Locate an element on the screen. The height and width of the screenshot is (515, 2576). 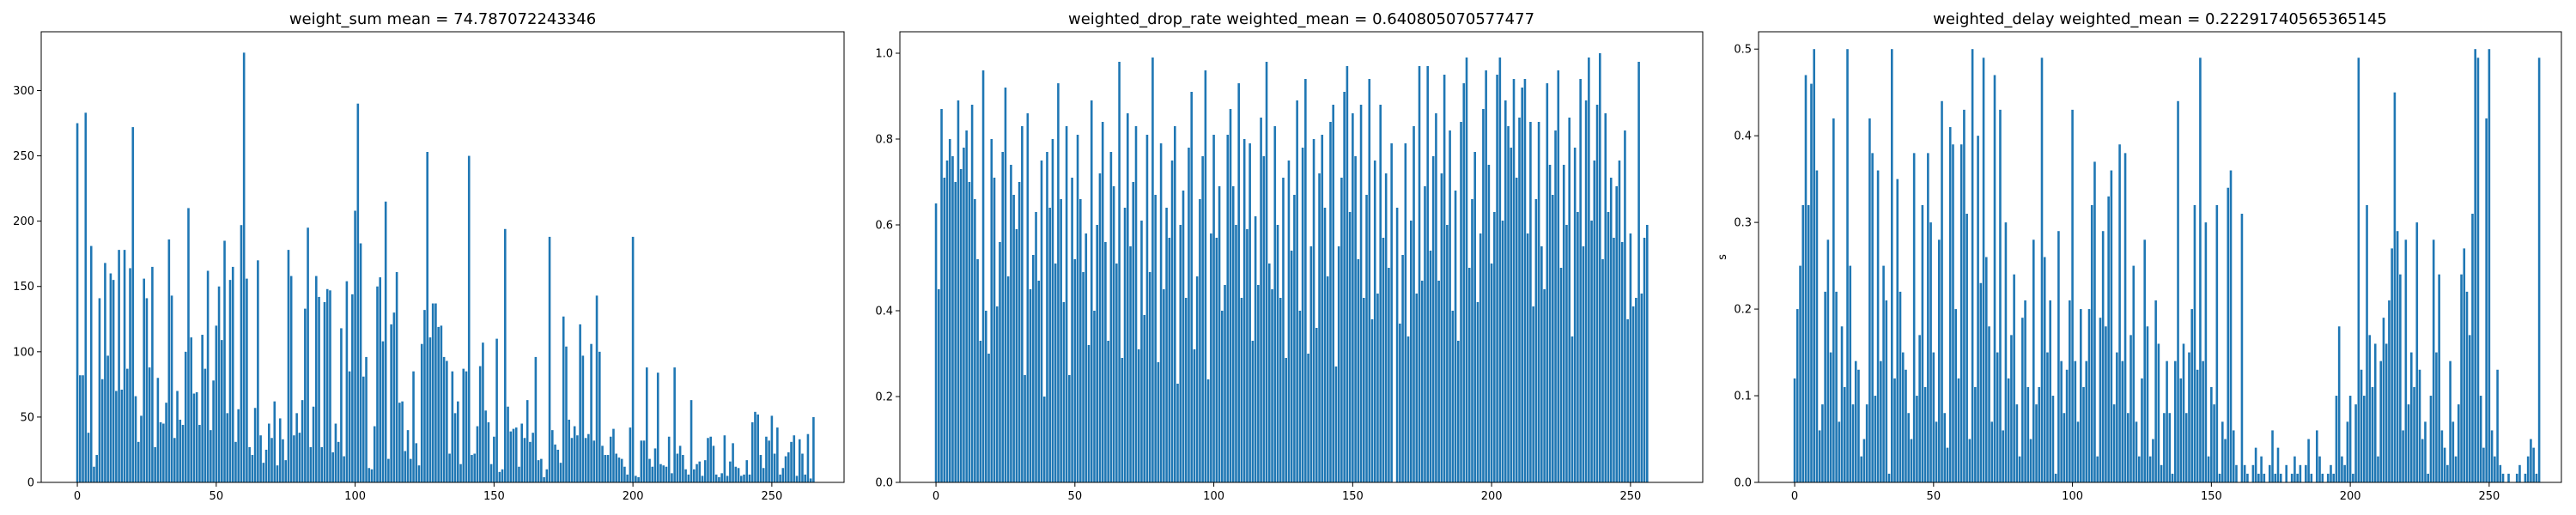
y-axis-label: s is located at coordinates (1722, 257).